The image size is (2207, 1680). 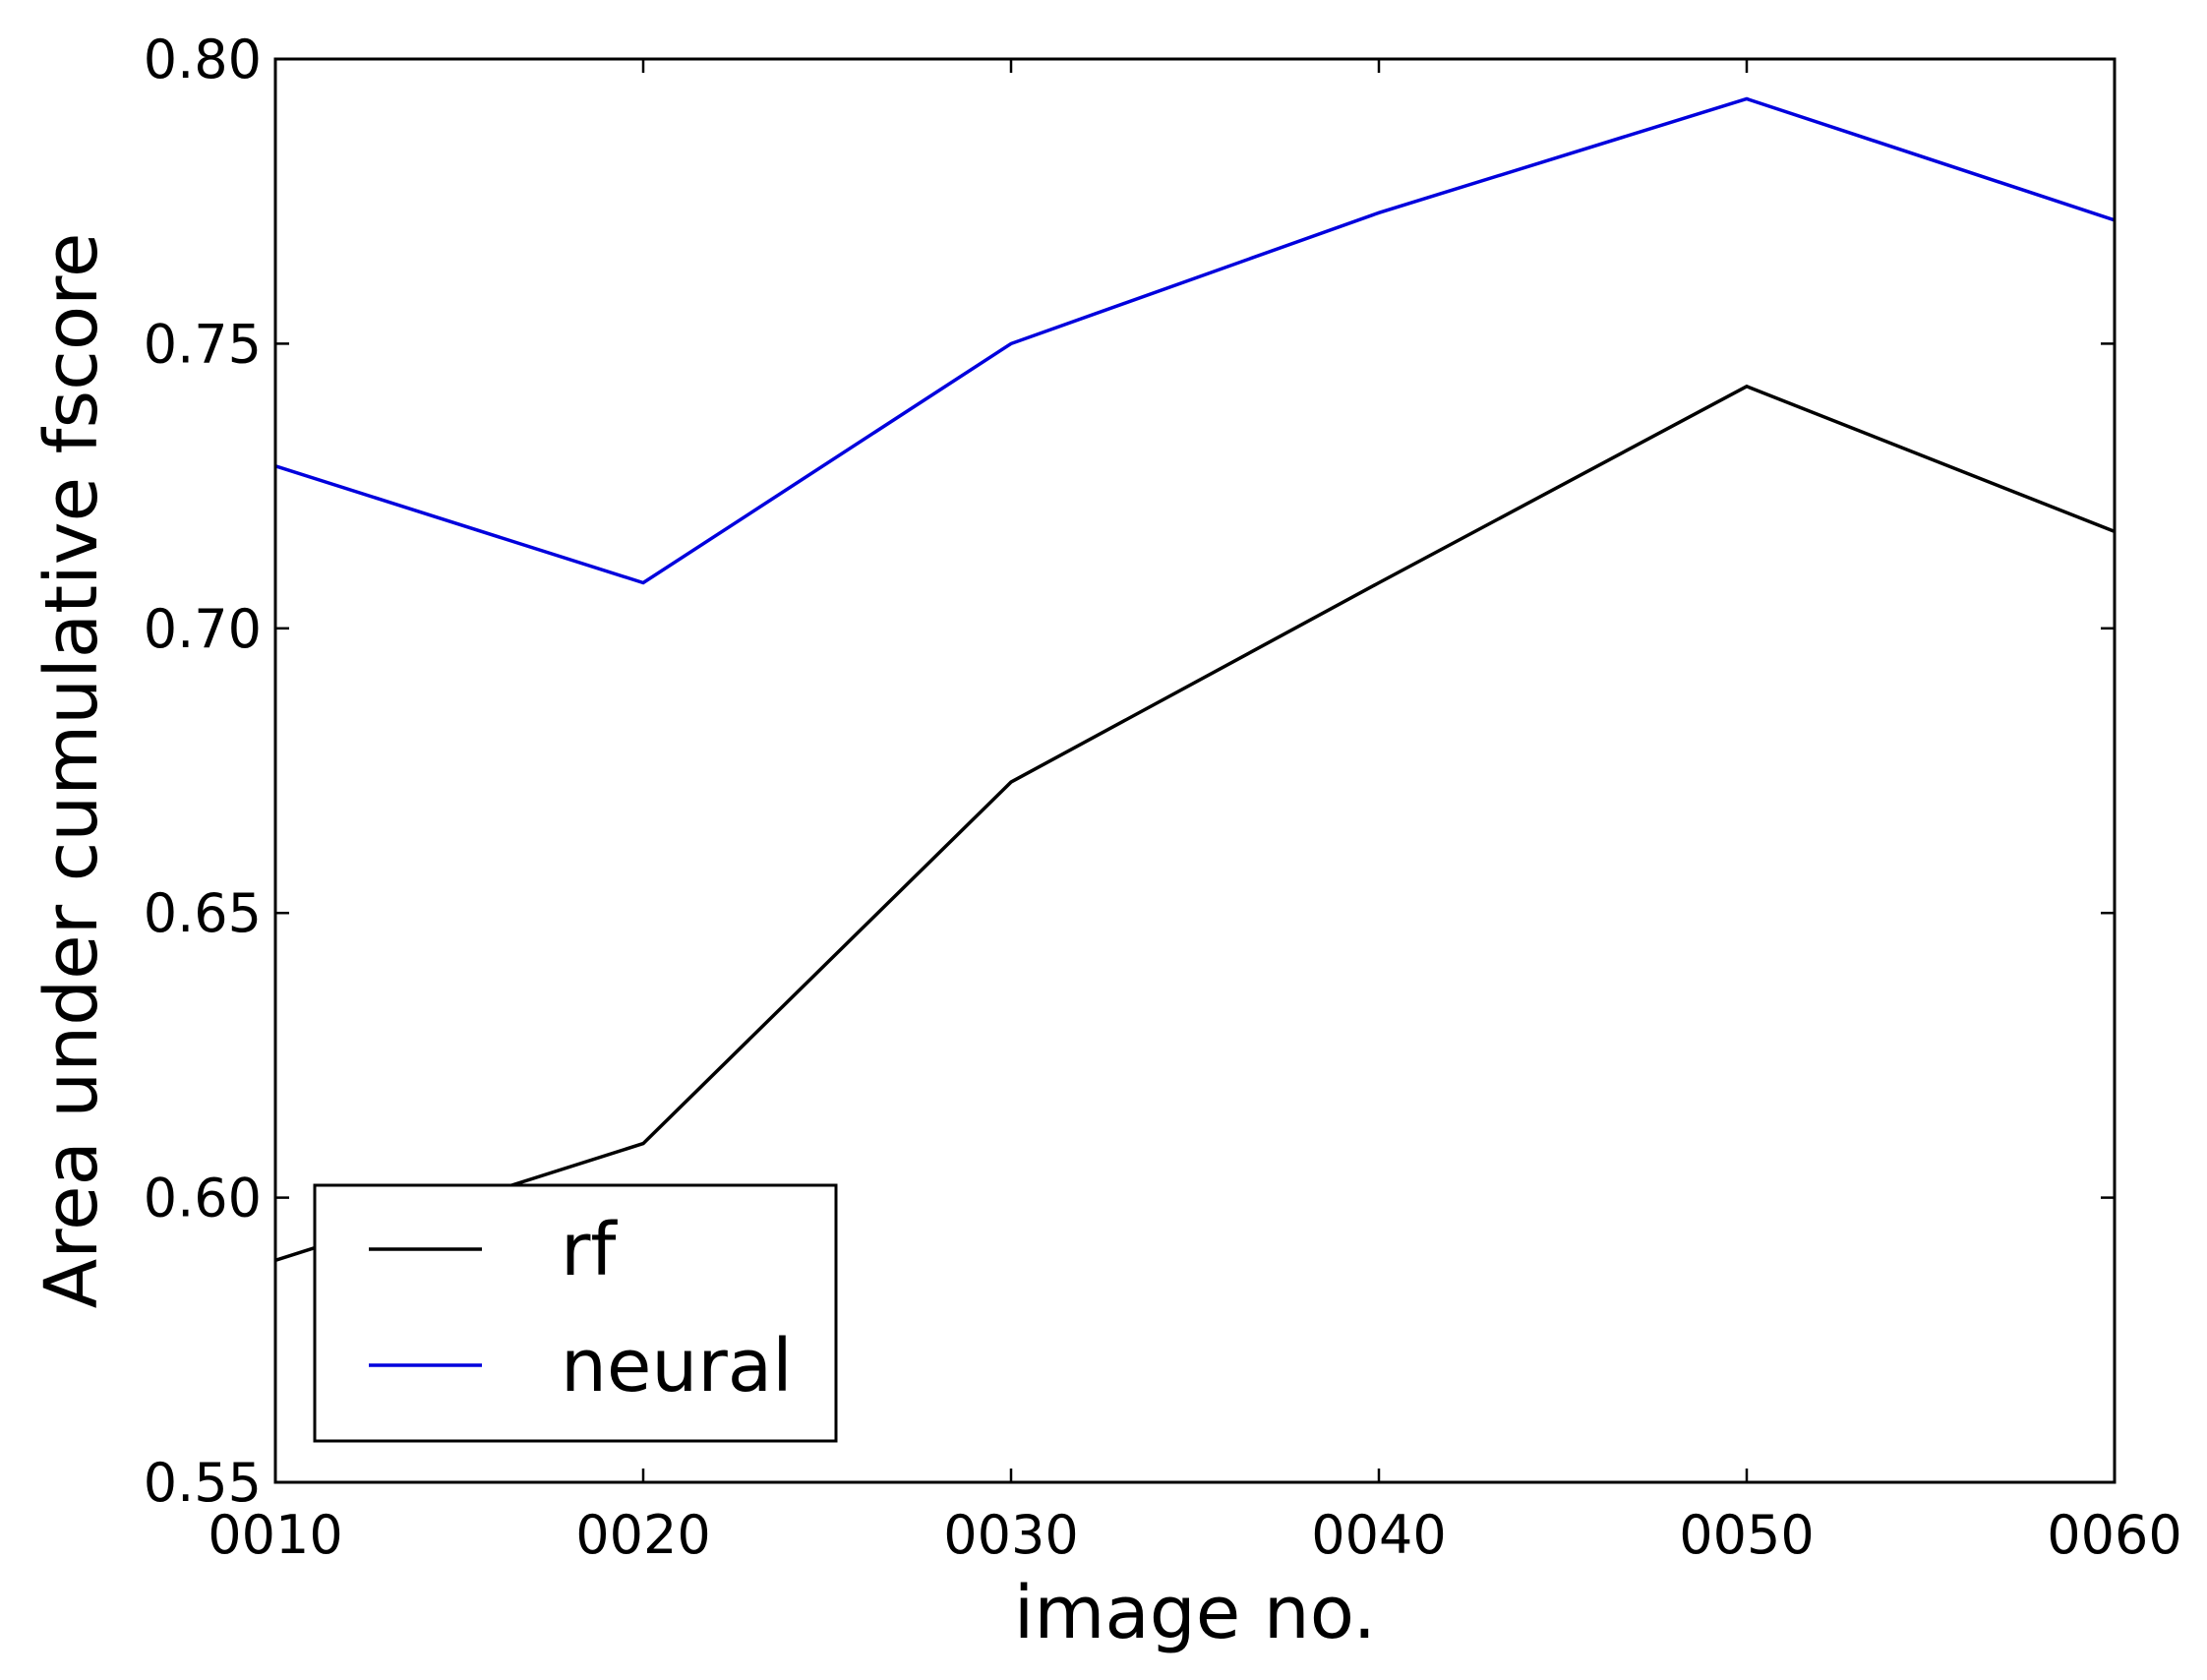 I want to click on y-tick-label: 0.55, so click(x=203, y=1483).